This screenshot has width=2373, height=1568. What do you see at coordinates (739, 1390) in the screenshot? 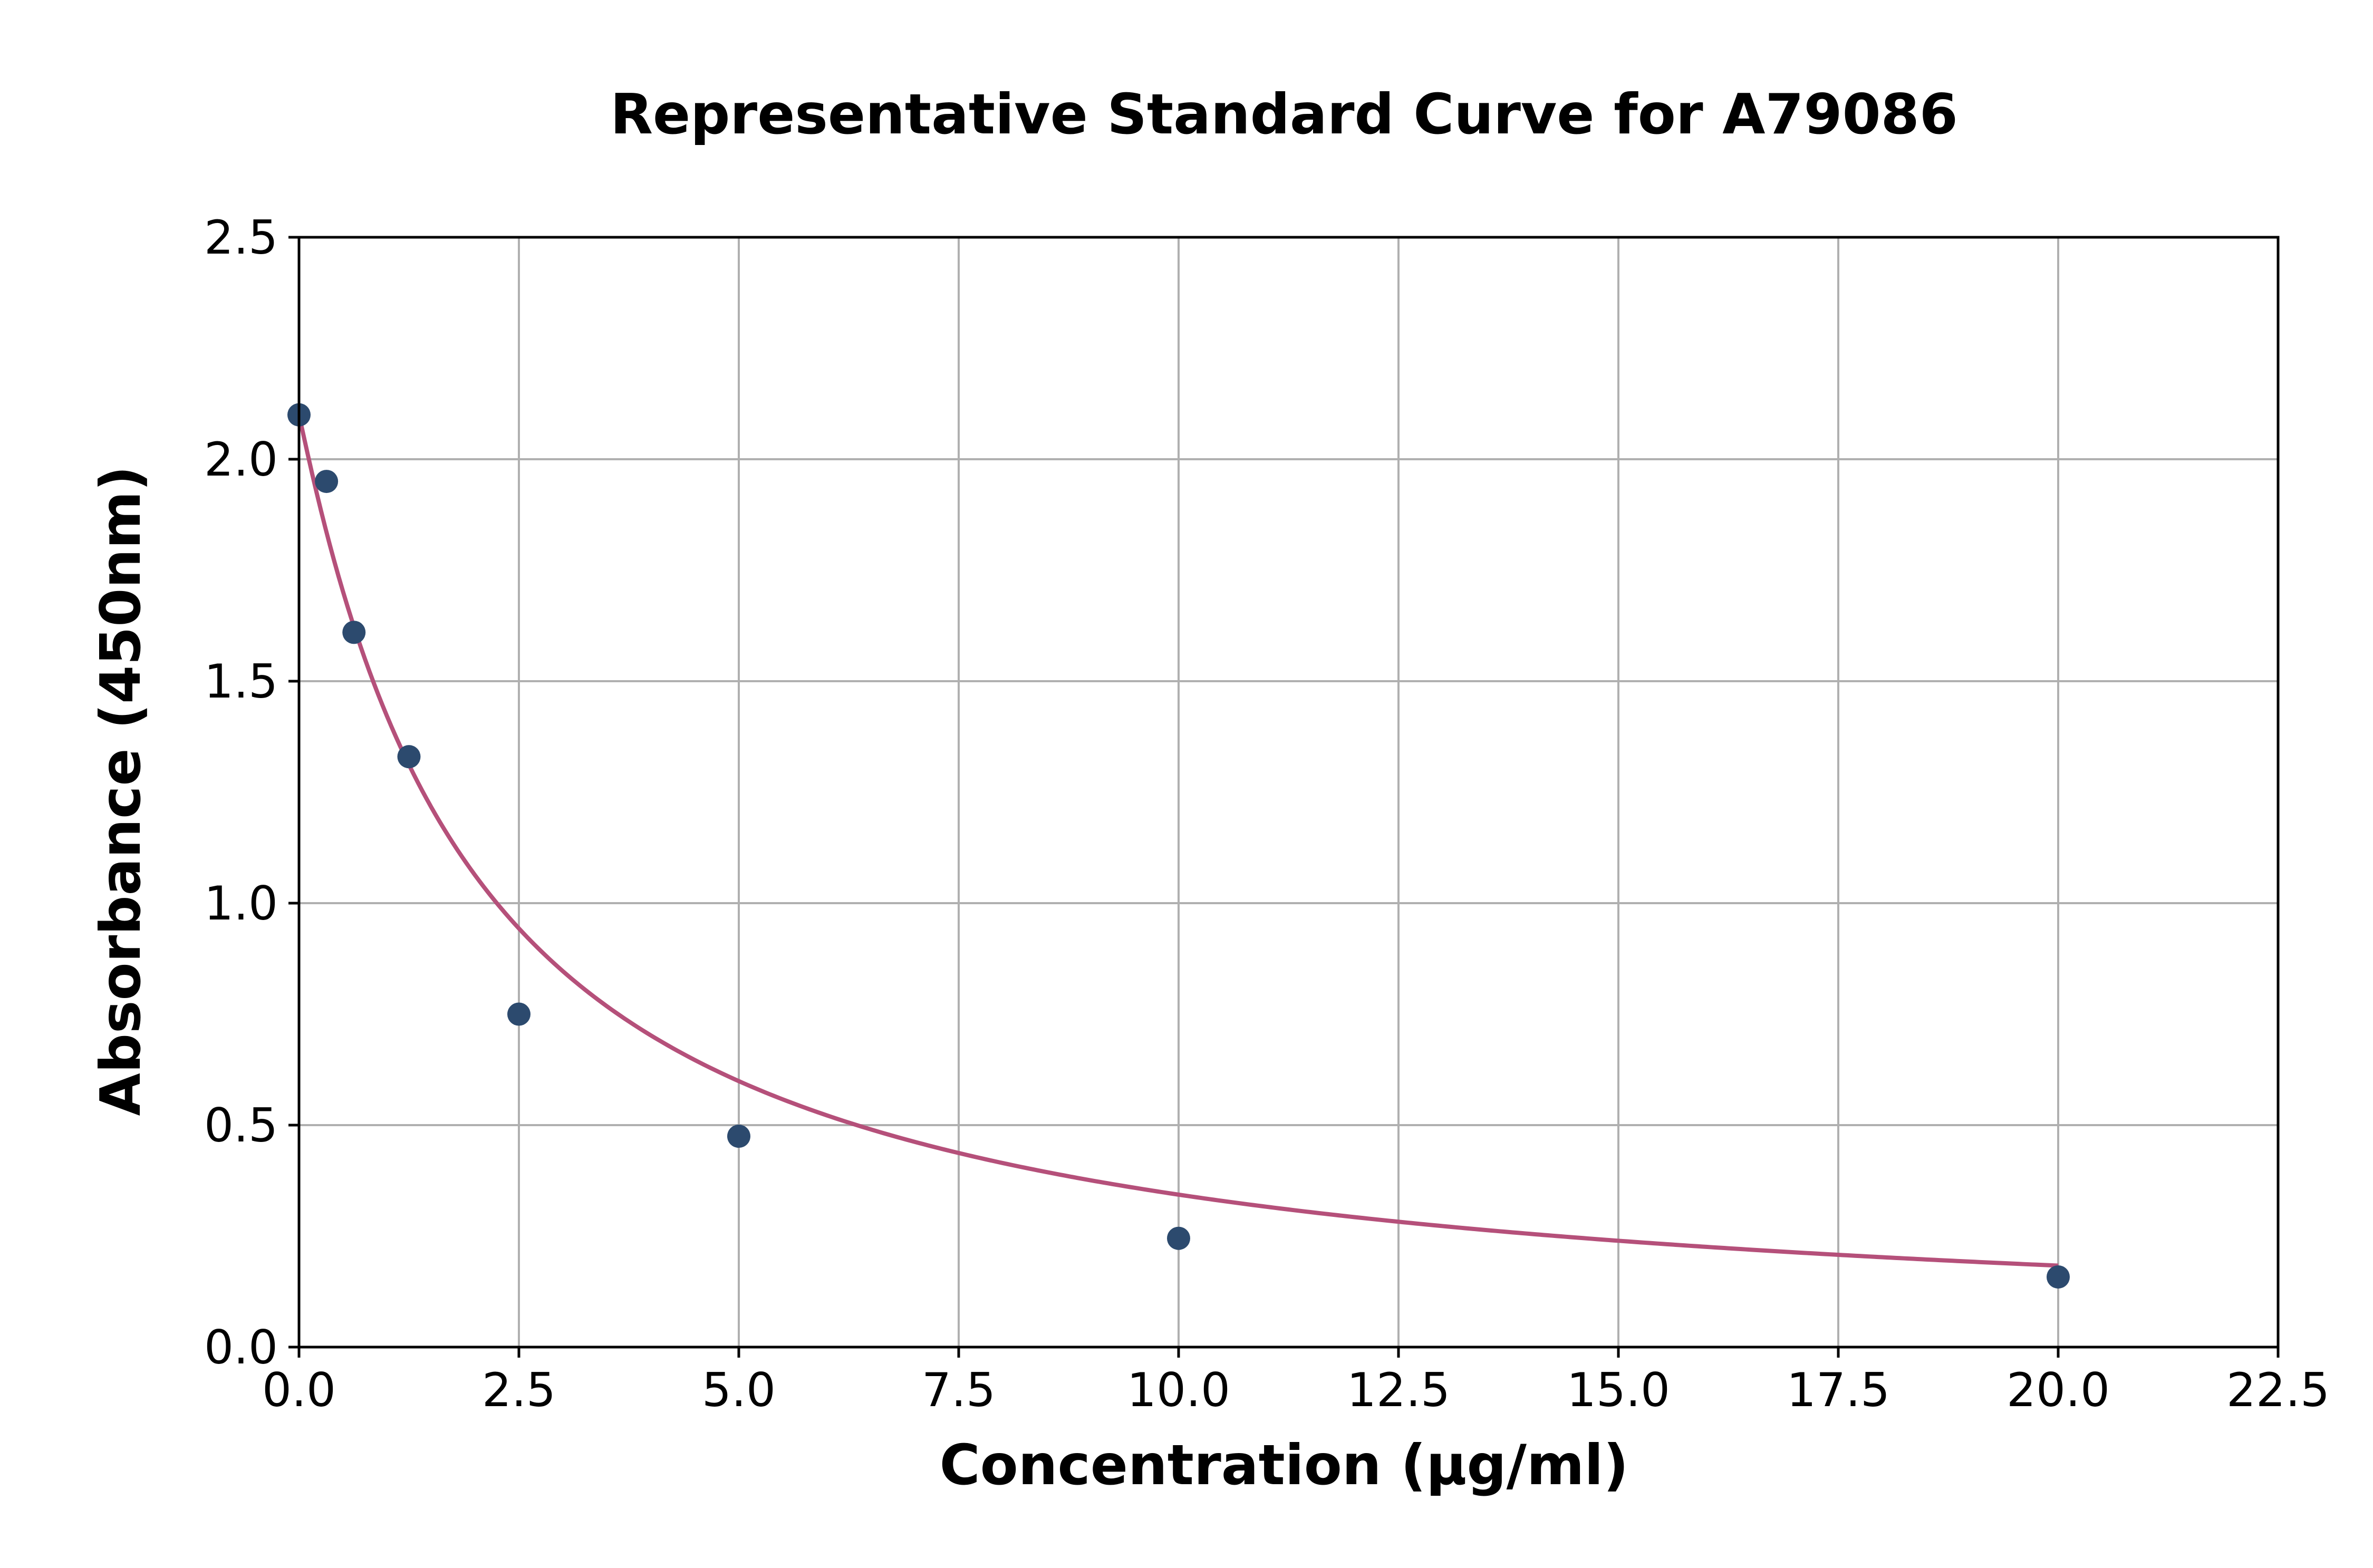
I see `x-tick-label: 5.0` at bounding box center [739, 1390].